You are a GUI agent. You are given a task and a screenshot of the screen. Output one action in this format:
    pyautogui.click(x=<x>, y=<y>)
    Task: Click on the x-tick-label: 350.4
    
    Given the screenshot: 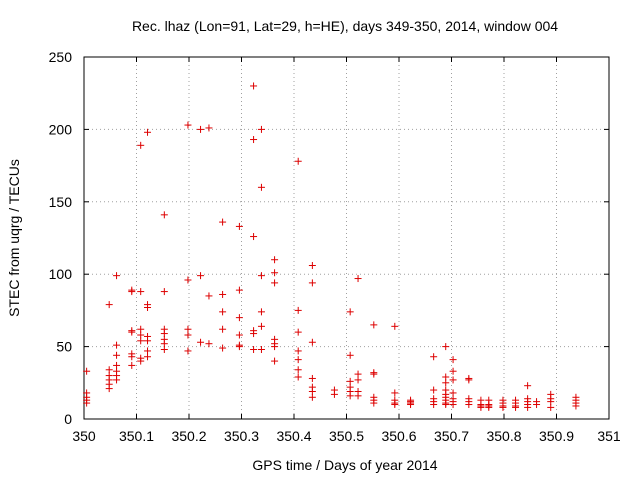 What is the action you would take?
    pyautogui.click(x=293, y=436)
    